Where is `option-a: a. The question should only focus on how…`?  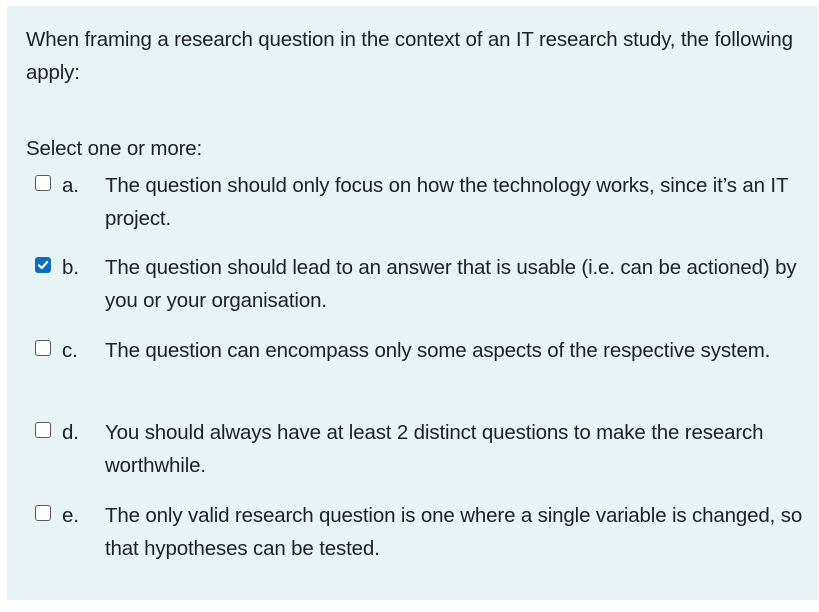
option-a: a. The question should only focus on how… is located at coordinates (412, 204).